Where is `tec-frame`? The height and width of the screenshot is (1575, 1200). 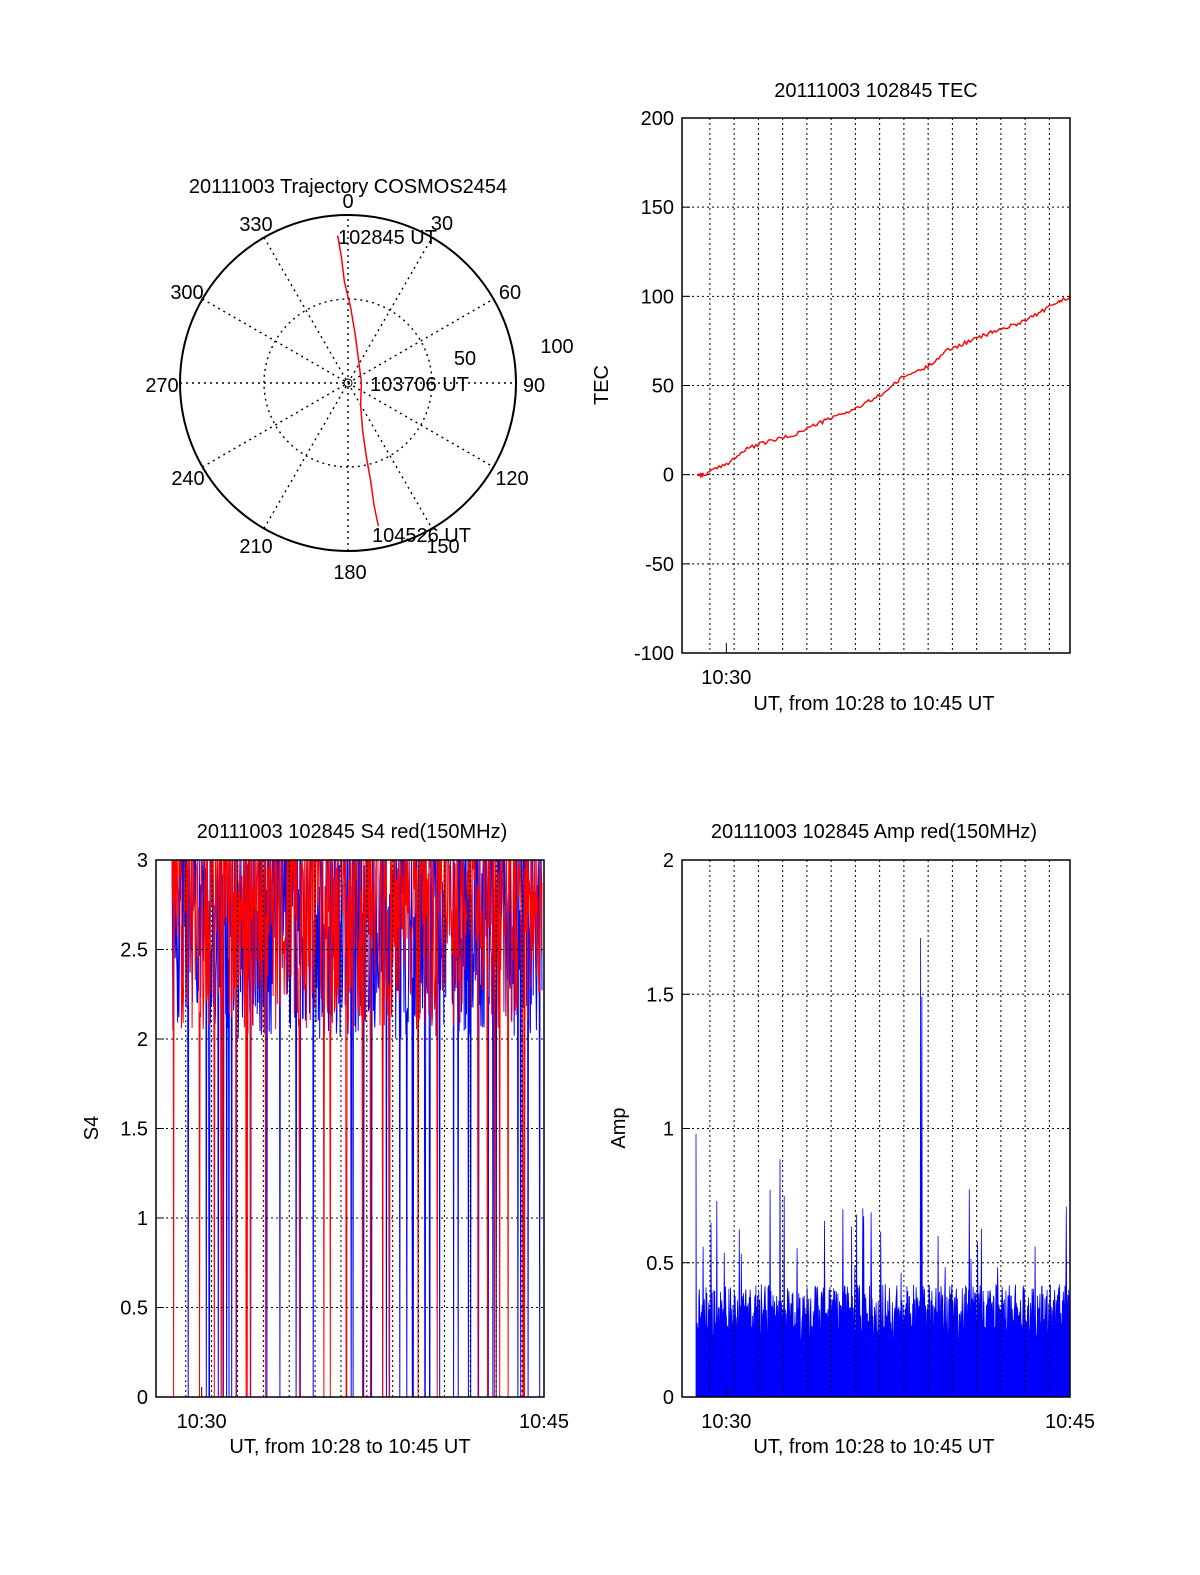
tec-frame is located at coordinates (876, 385).